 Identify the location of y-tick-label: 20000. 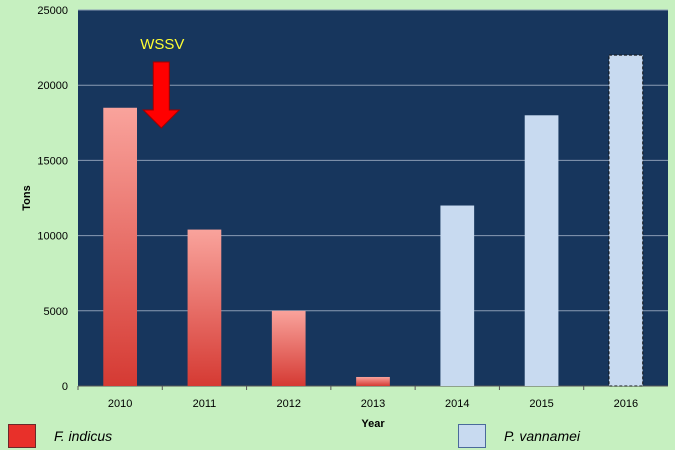
(52, 86).